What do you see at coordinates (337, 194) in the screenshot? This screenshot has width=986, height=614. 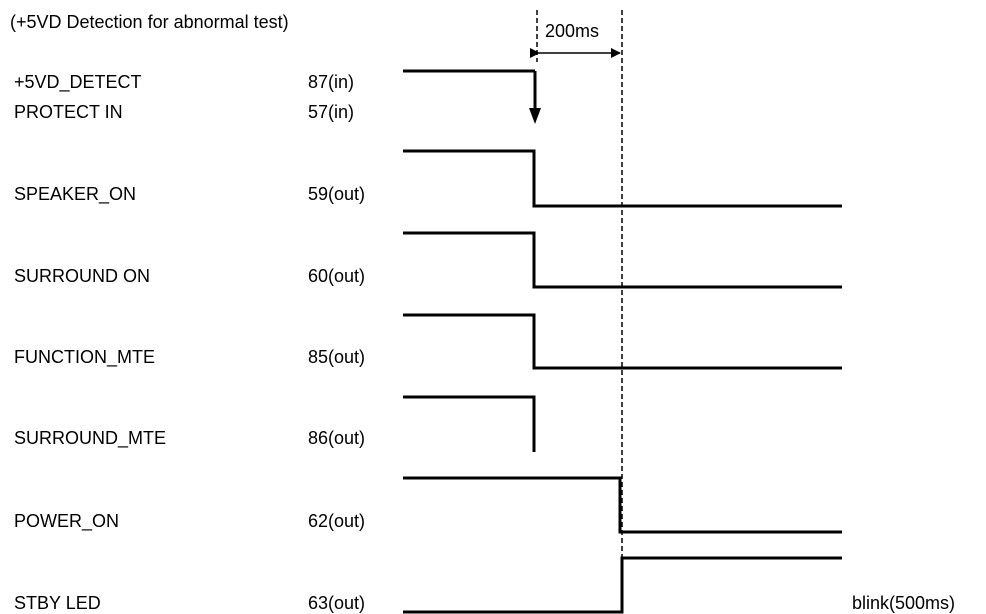 I see `pin-speaker-on: 59(out)` at bounding box center [337, 194].